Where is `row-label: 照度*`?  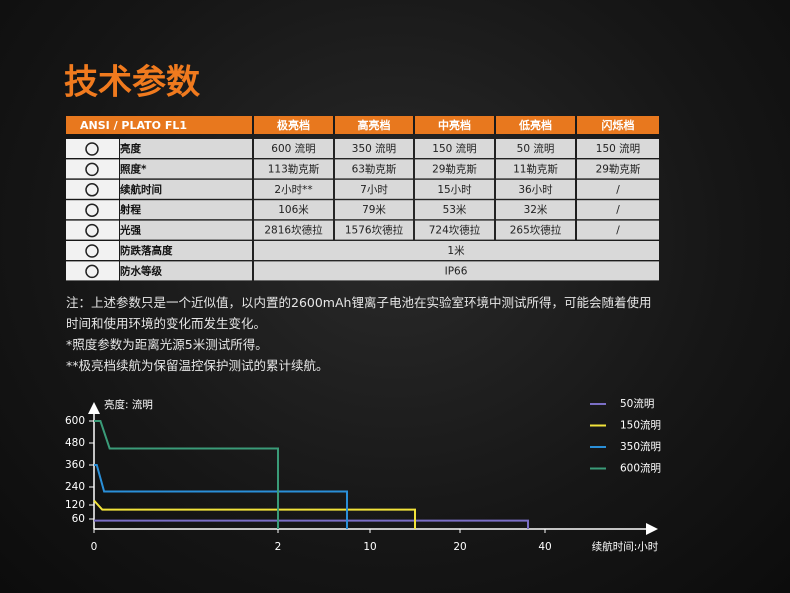 row-label: 照度* is located at coordinates (133, 168).